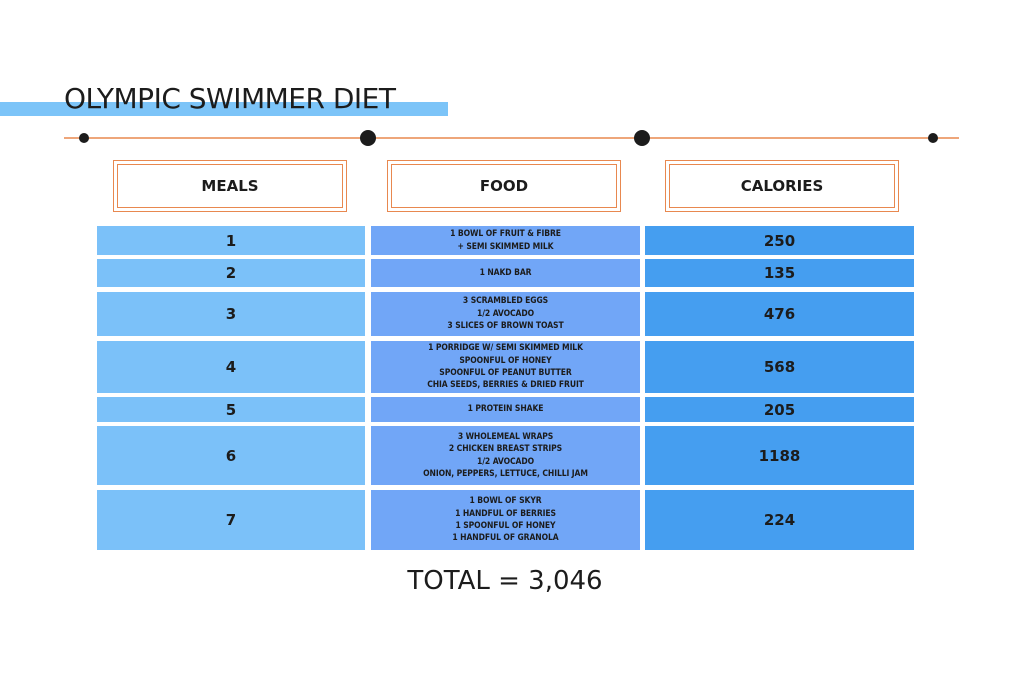 The height and width of the screenshot is (683, 1024). I want to click on food-item: 3 SLICES OF BROWN TOAST, so click(505, 326).